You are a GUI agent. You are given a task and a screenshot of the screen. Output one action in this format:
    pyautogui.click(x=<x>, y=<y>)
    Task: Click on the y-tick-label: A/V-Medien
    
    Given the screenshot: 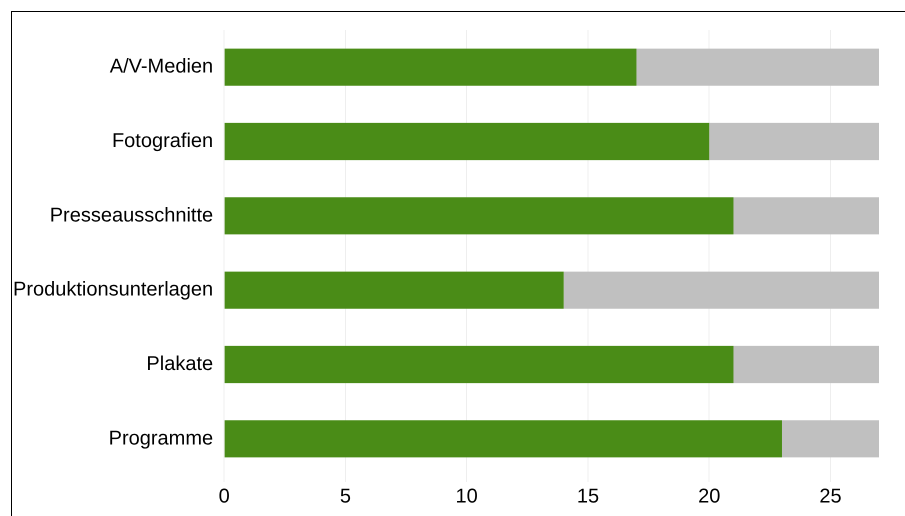 What is the action you would take?
    pyautogui.click(x=162, y=67)
    